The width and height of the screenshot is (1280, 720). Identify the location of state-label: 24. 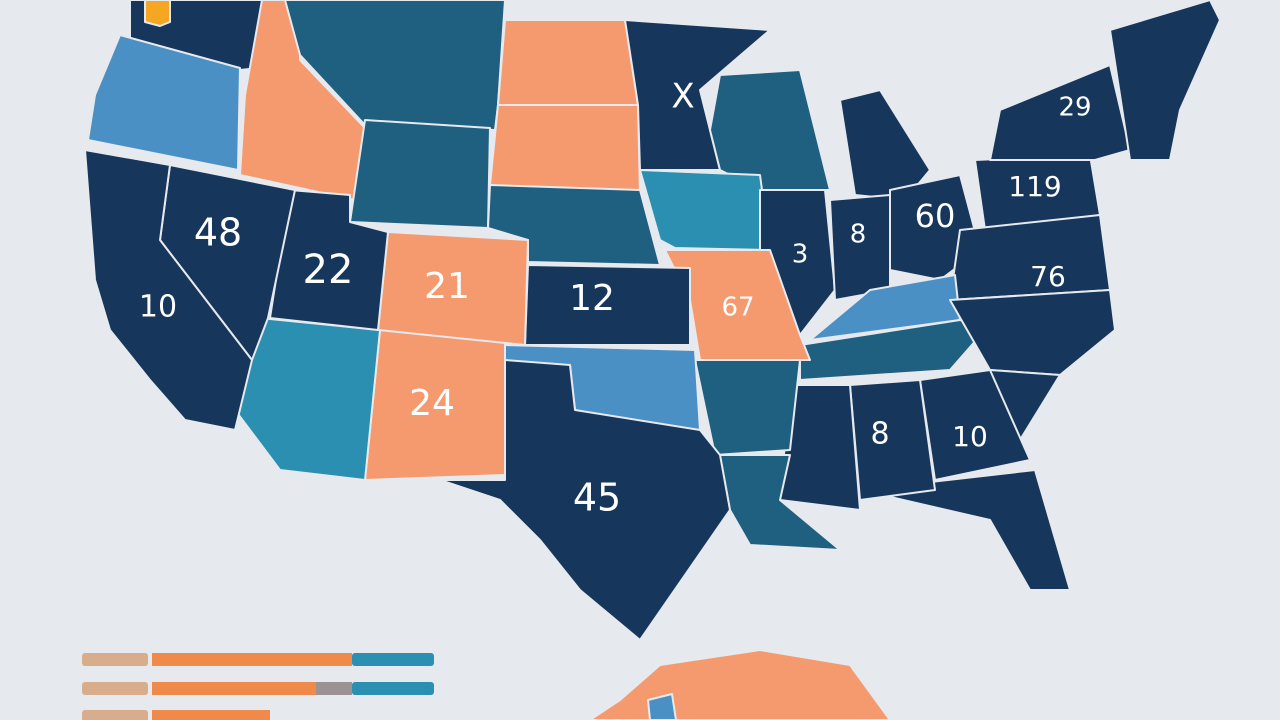
(432, 403).